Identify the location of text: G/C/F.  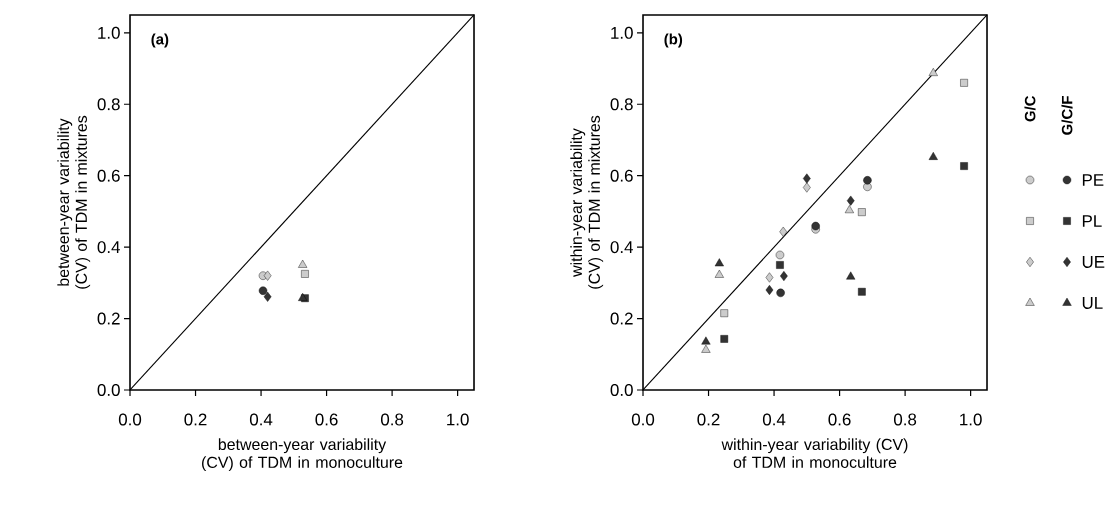
(1067, 115).